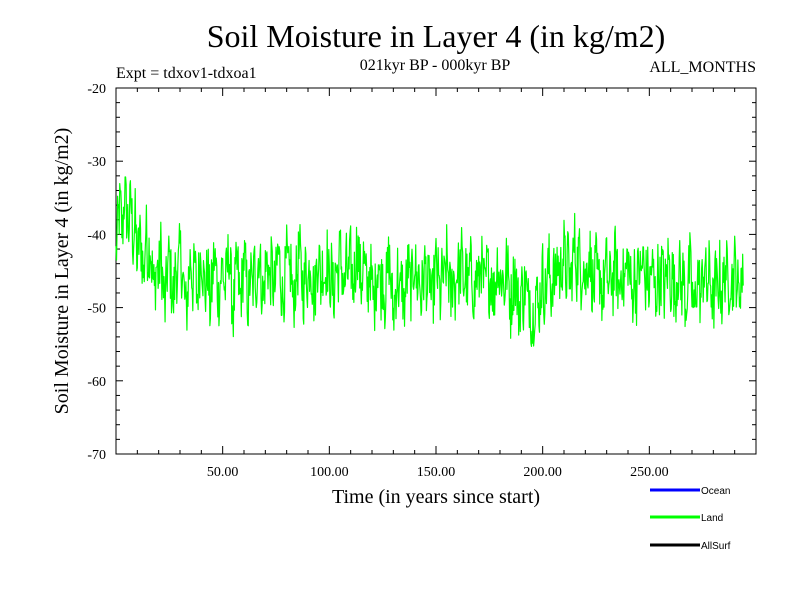  Describe the element at coordinates (649, 472) in the screenshot. I see `x-tick-label: 250.00` at that location.